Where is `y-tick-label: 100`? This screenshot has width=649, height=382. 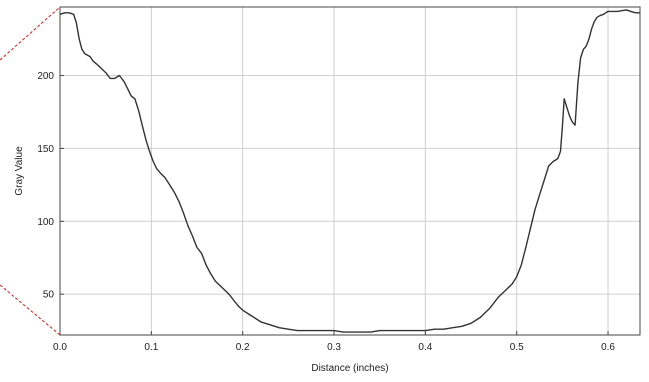 y-tick-label: 100 is located at coordinates (45, 222).